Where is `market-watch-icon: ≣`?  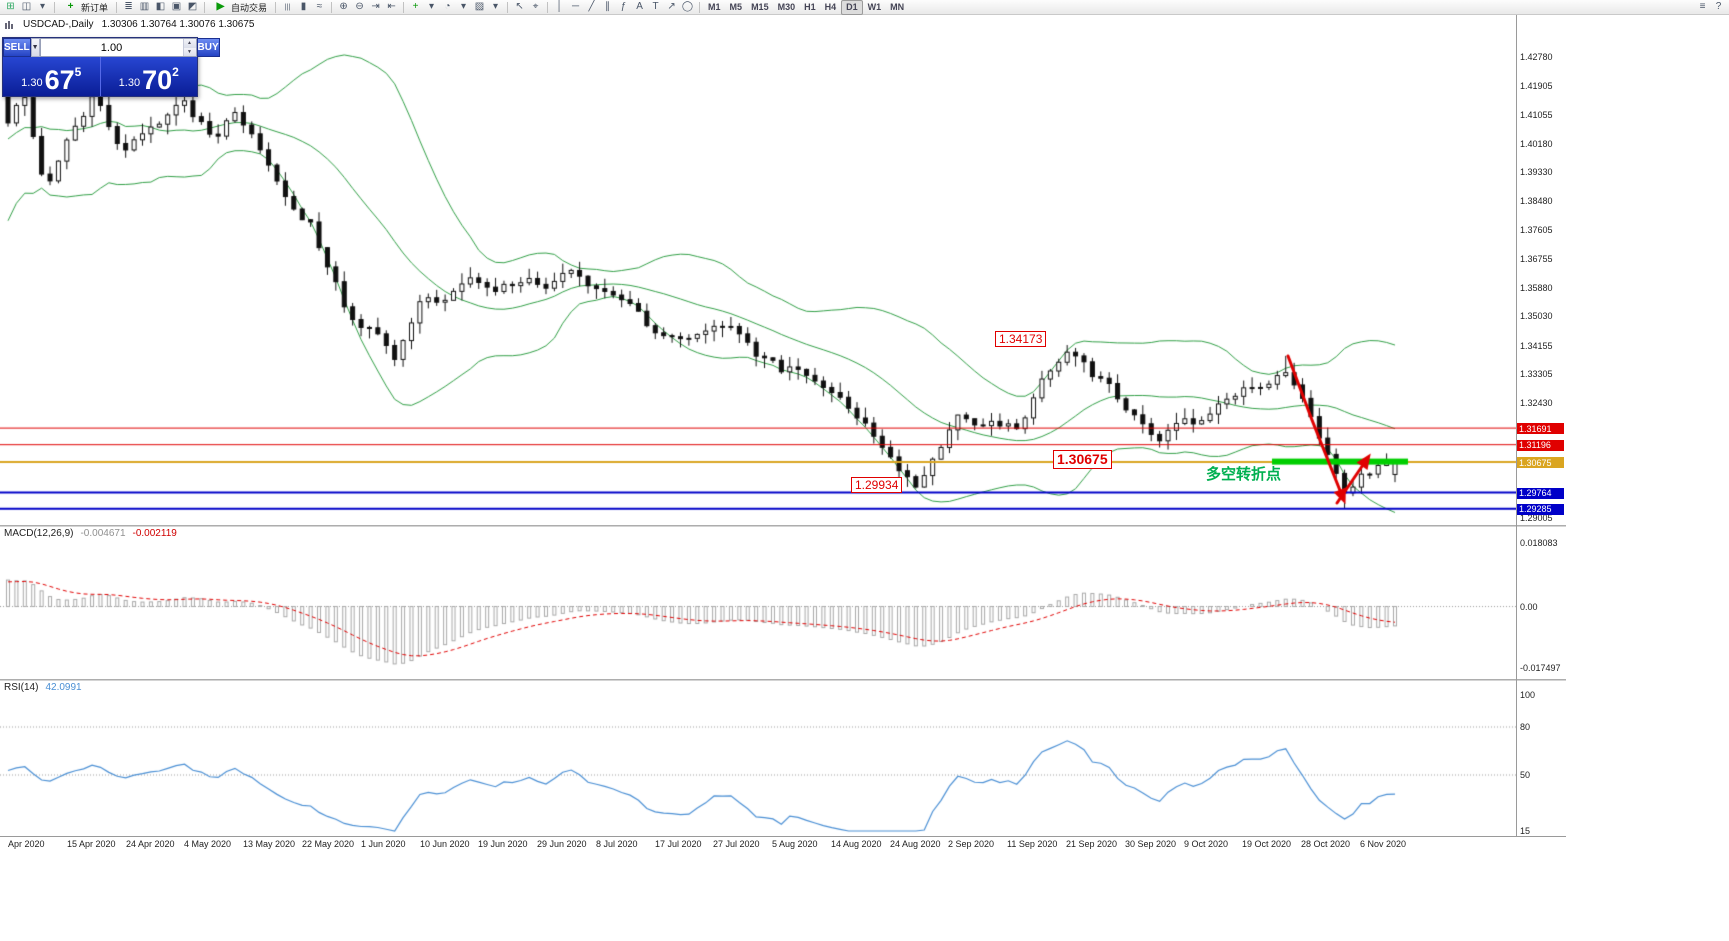 market-watch-icon: ≣ is located at coordinates (128, 6).